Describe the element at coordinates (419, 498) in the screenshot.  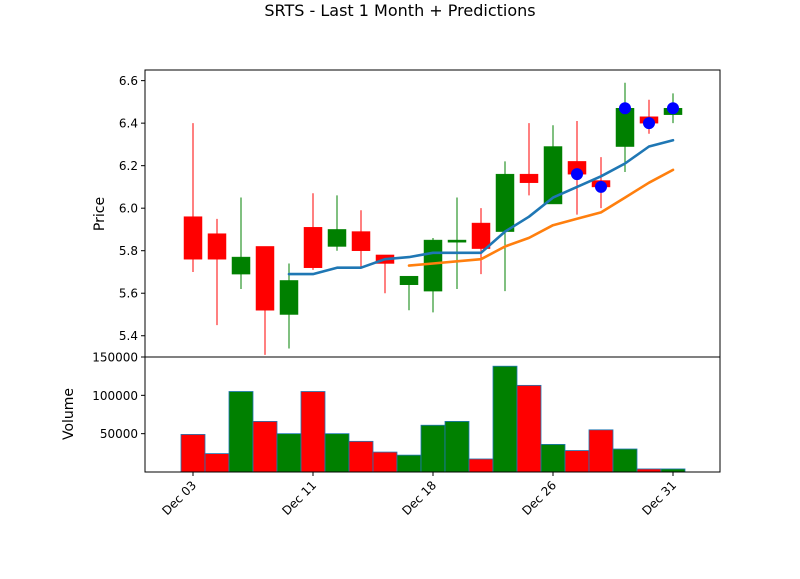
I see `x-tick-label: Dec 18` at that location.